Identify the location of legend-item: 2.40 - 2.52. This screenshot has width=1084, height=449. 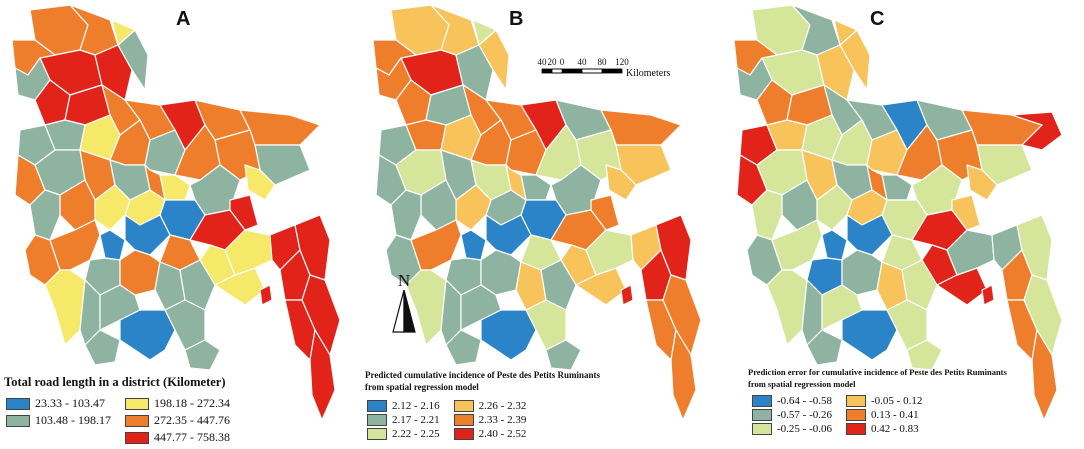
(490, 434).